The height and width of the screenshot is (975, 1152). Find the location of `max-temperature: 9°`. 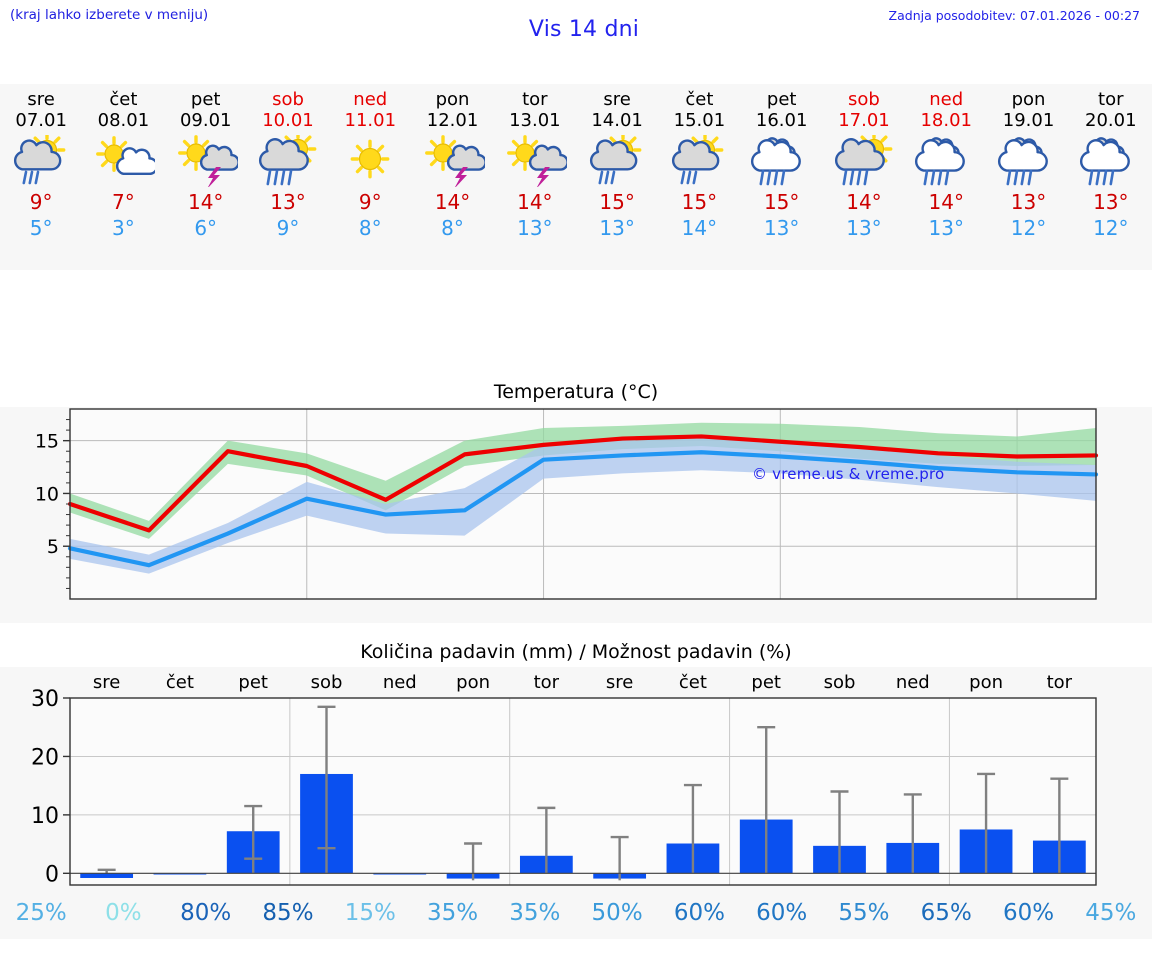

max-temperature: 9° is located at coordinates (41, 202).